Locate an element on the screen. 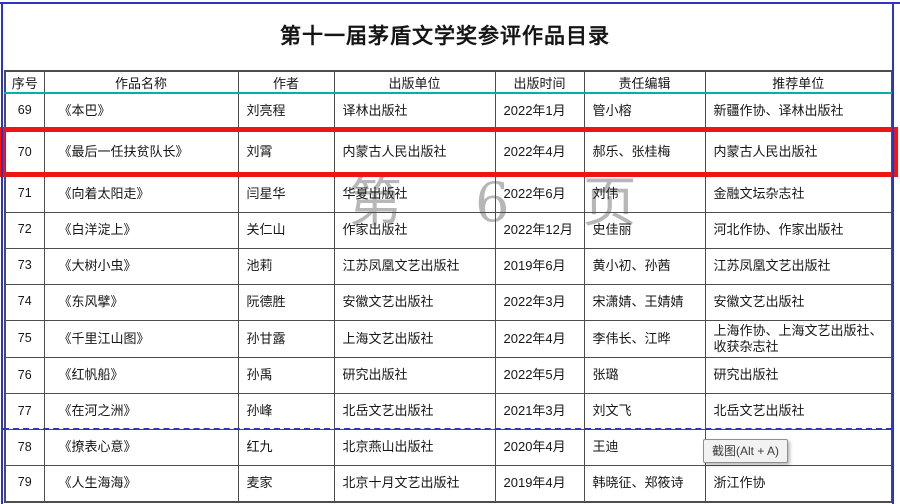 The width and height of the screenshot is (900, 504). cell-publisher: 北岳文艺出版社 is located at coordinates (414, 411).